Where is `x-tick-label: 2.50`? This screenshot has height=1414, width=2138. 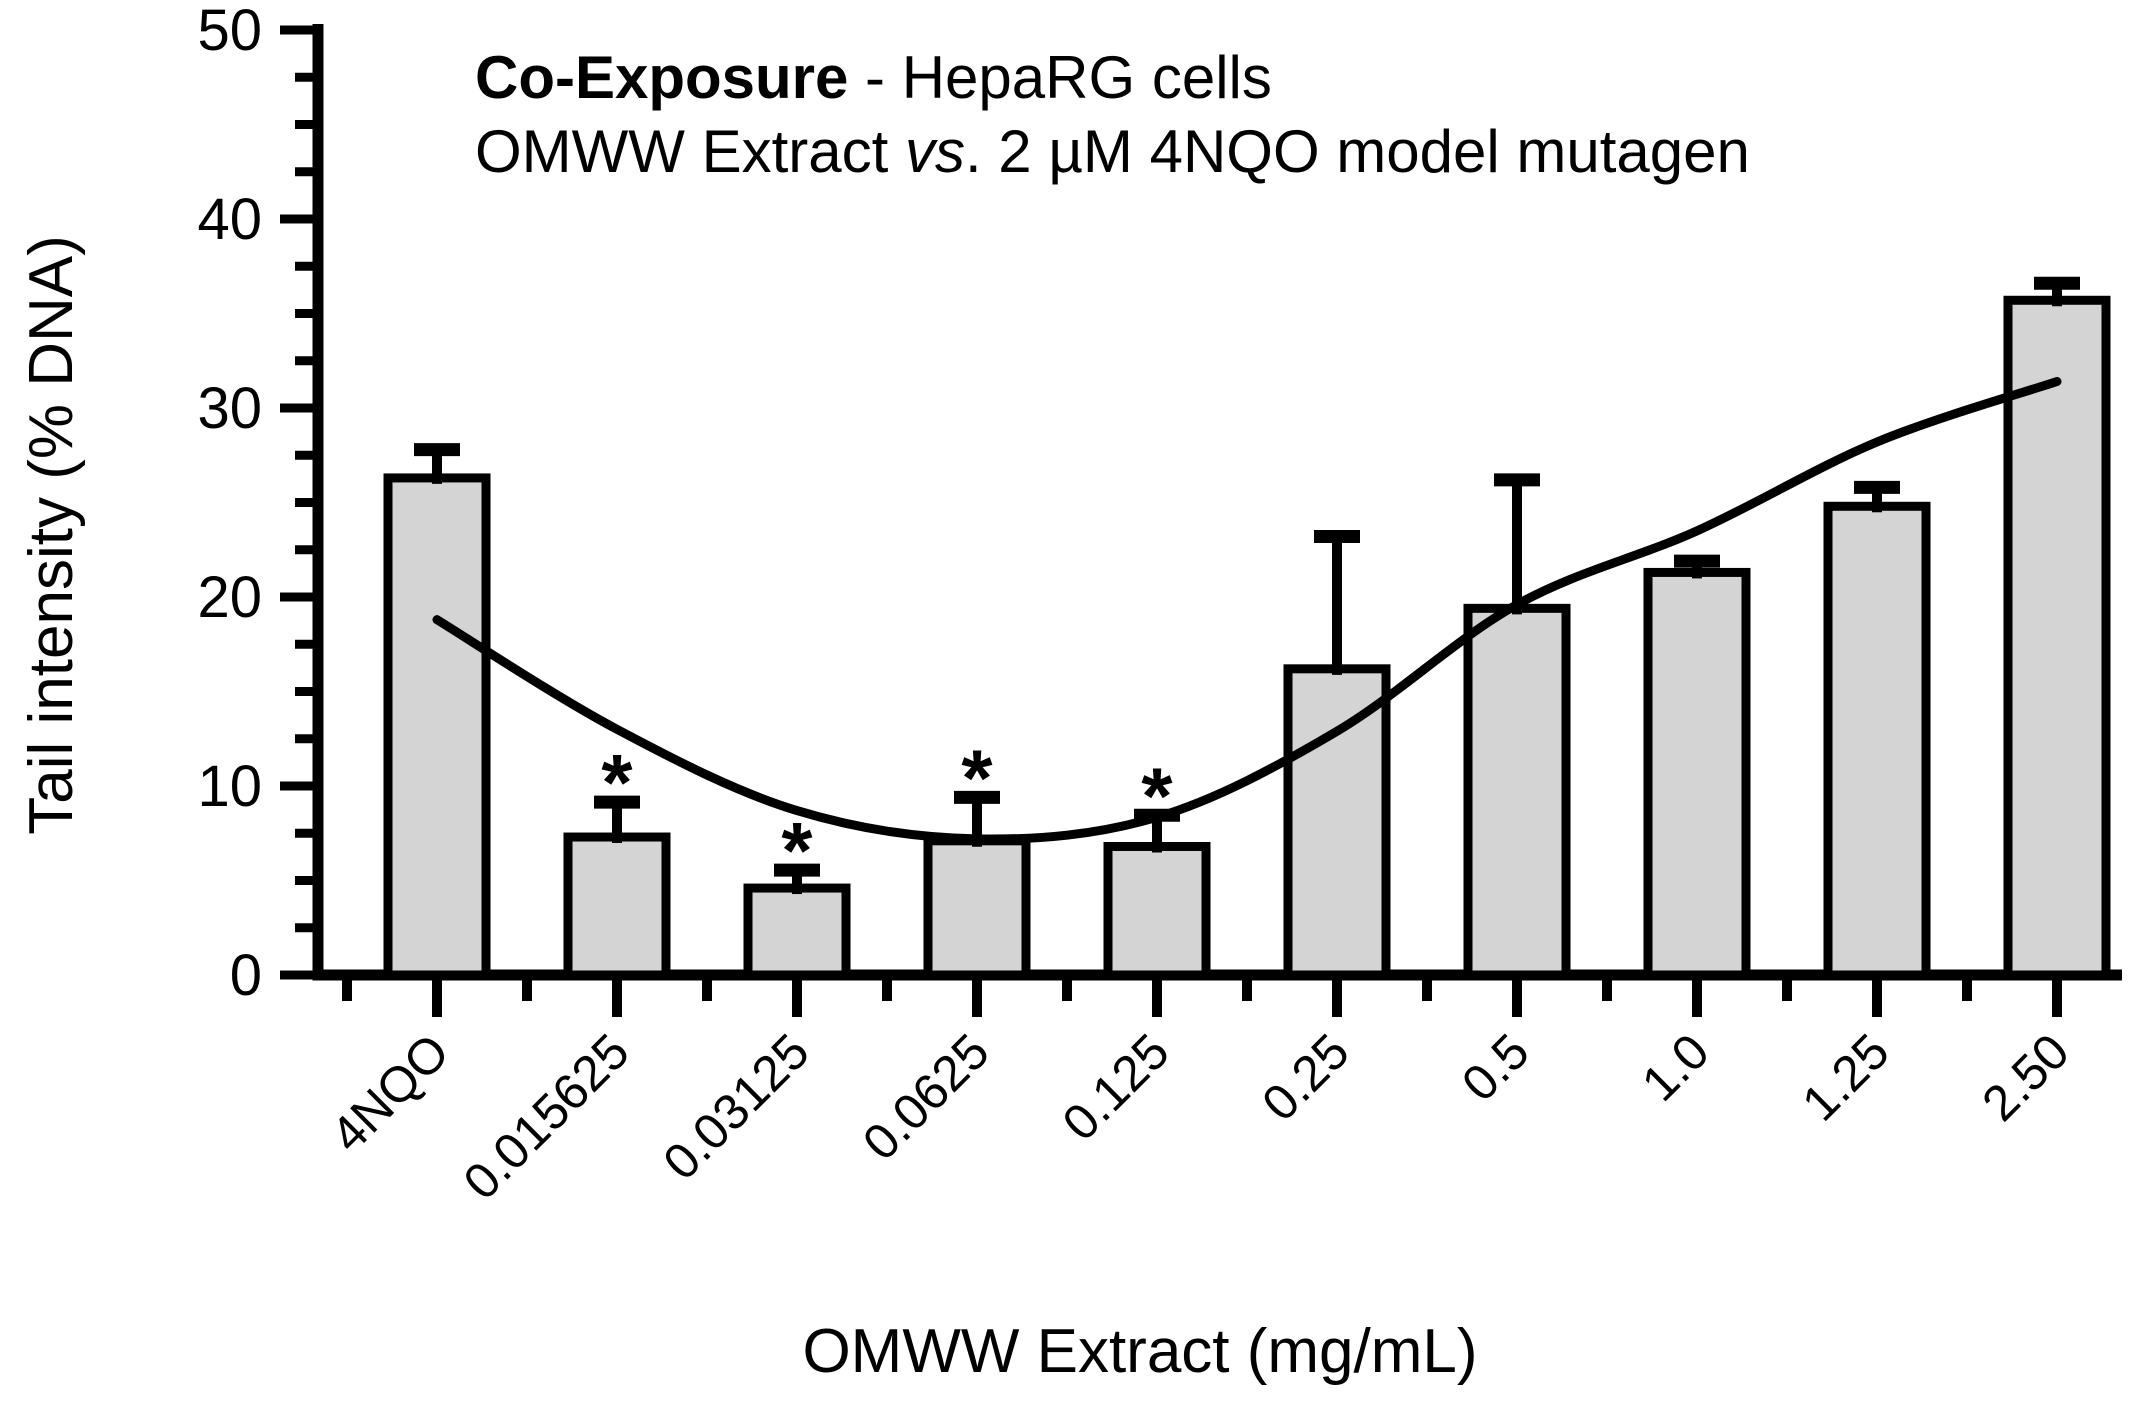
x-tick-label: 2.50 is located at coordinates (2025, 1077).